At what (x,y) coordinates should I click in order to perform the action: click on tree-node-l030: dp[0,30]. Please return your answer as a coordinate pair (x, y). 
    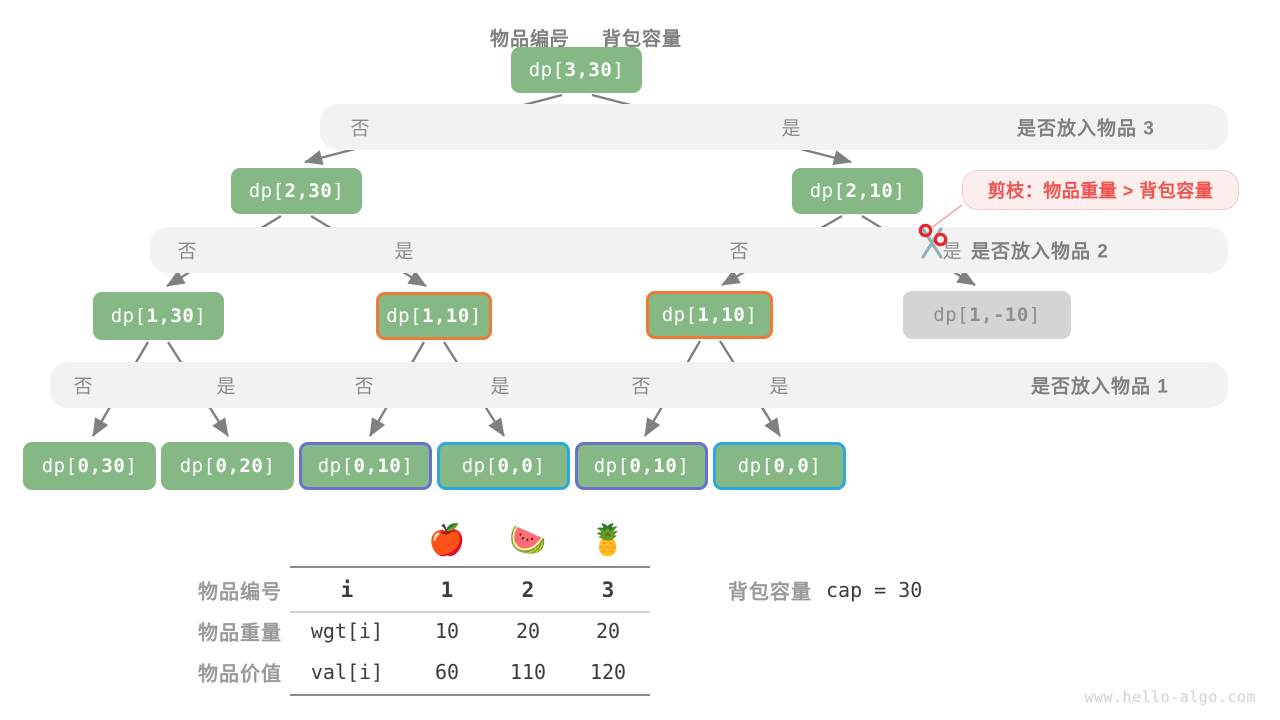
    Looking at the image, I should click on (89, 466).